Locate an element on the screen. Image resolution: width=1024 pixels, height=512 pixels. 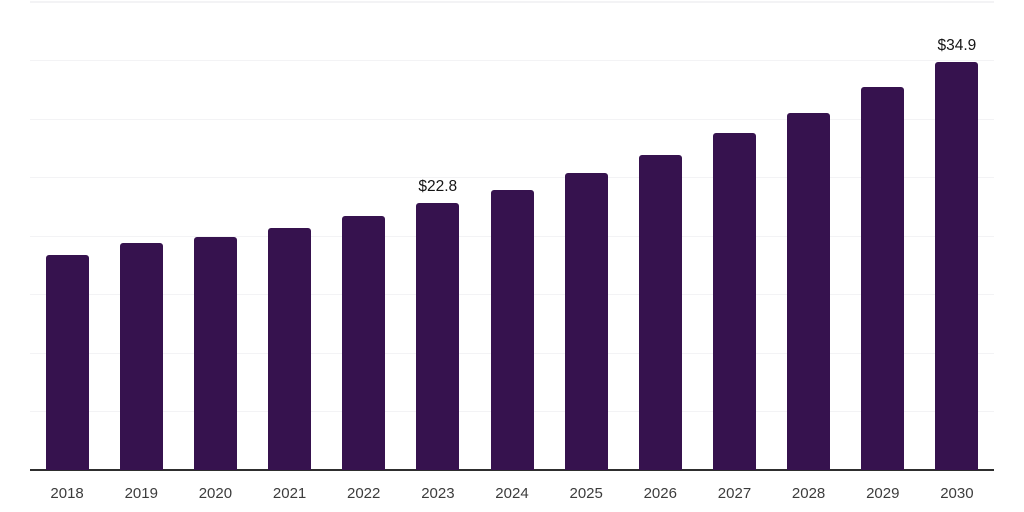
bar-2020 is located at coordinates (215, 353).